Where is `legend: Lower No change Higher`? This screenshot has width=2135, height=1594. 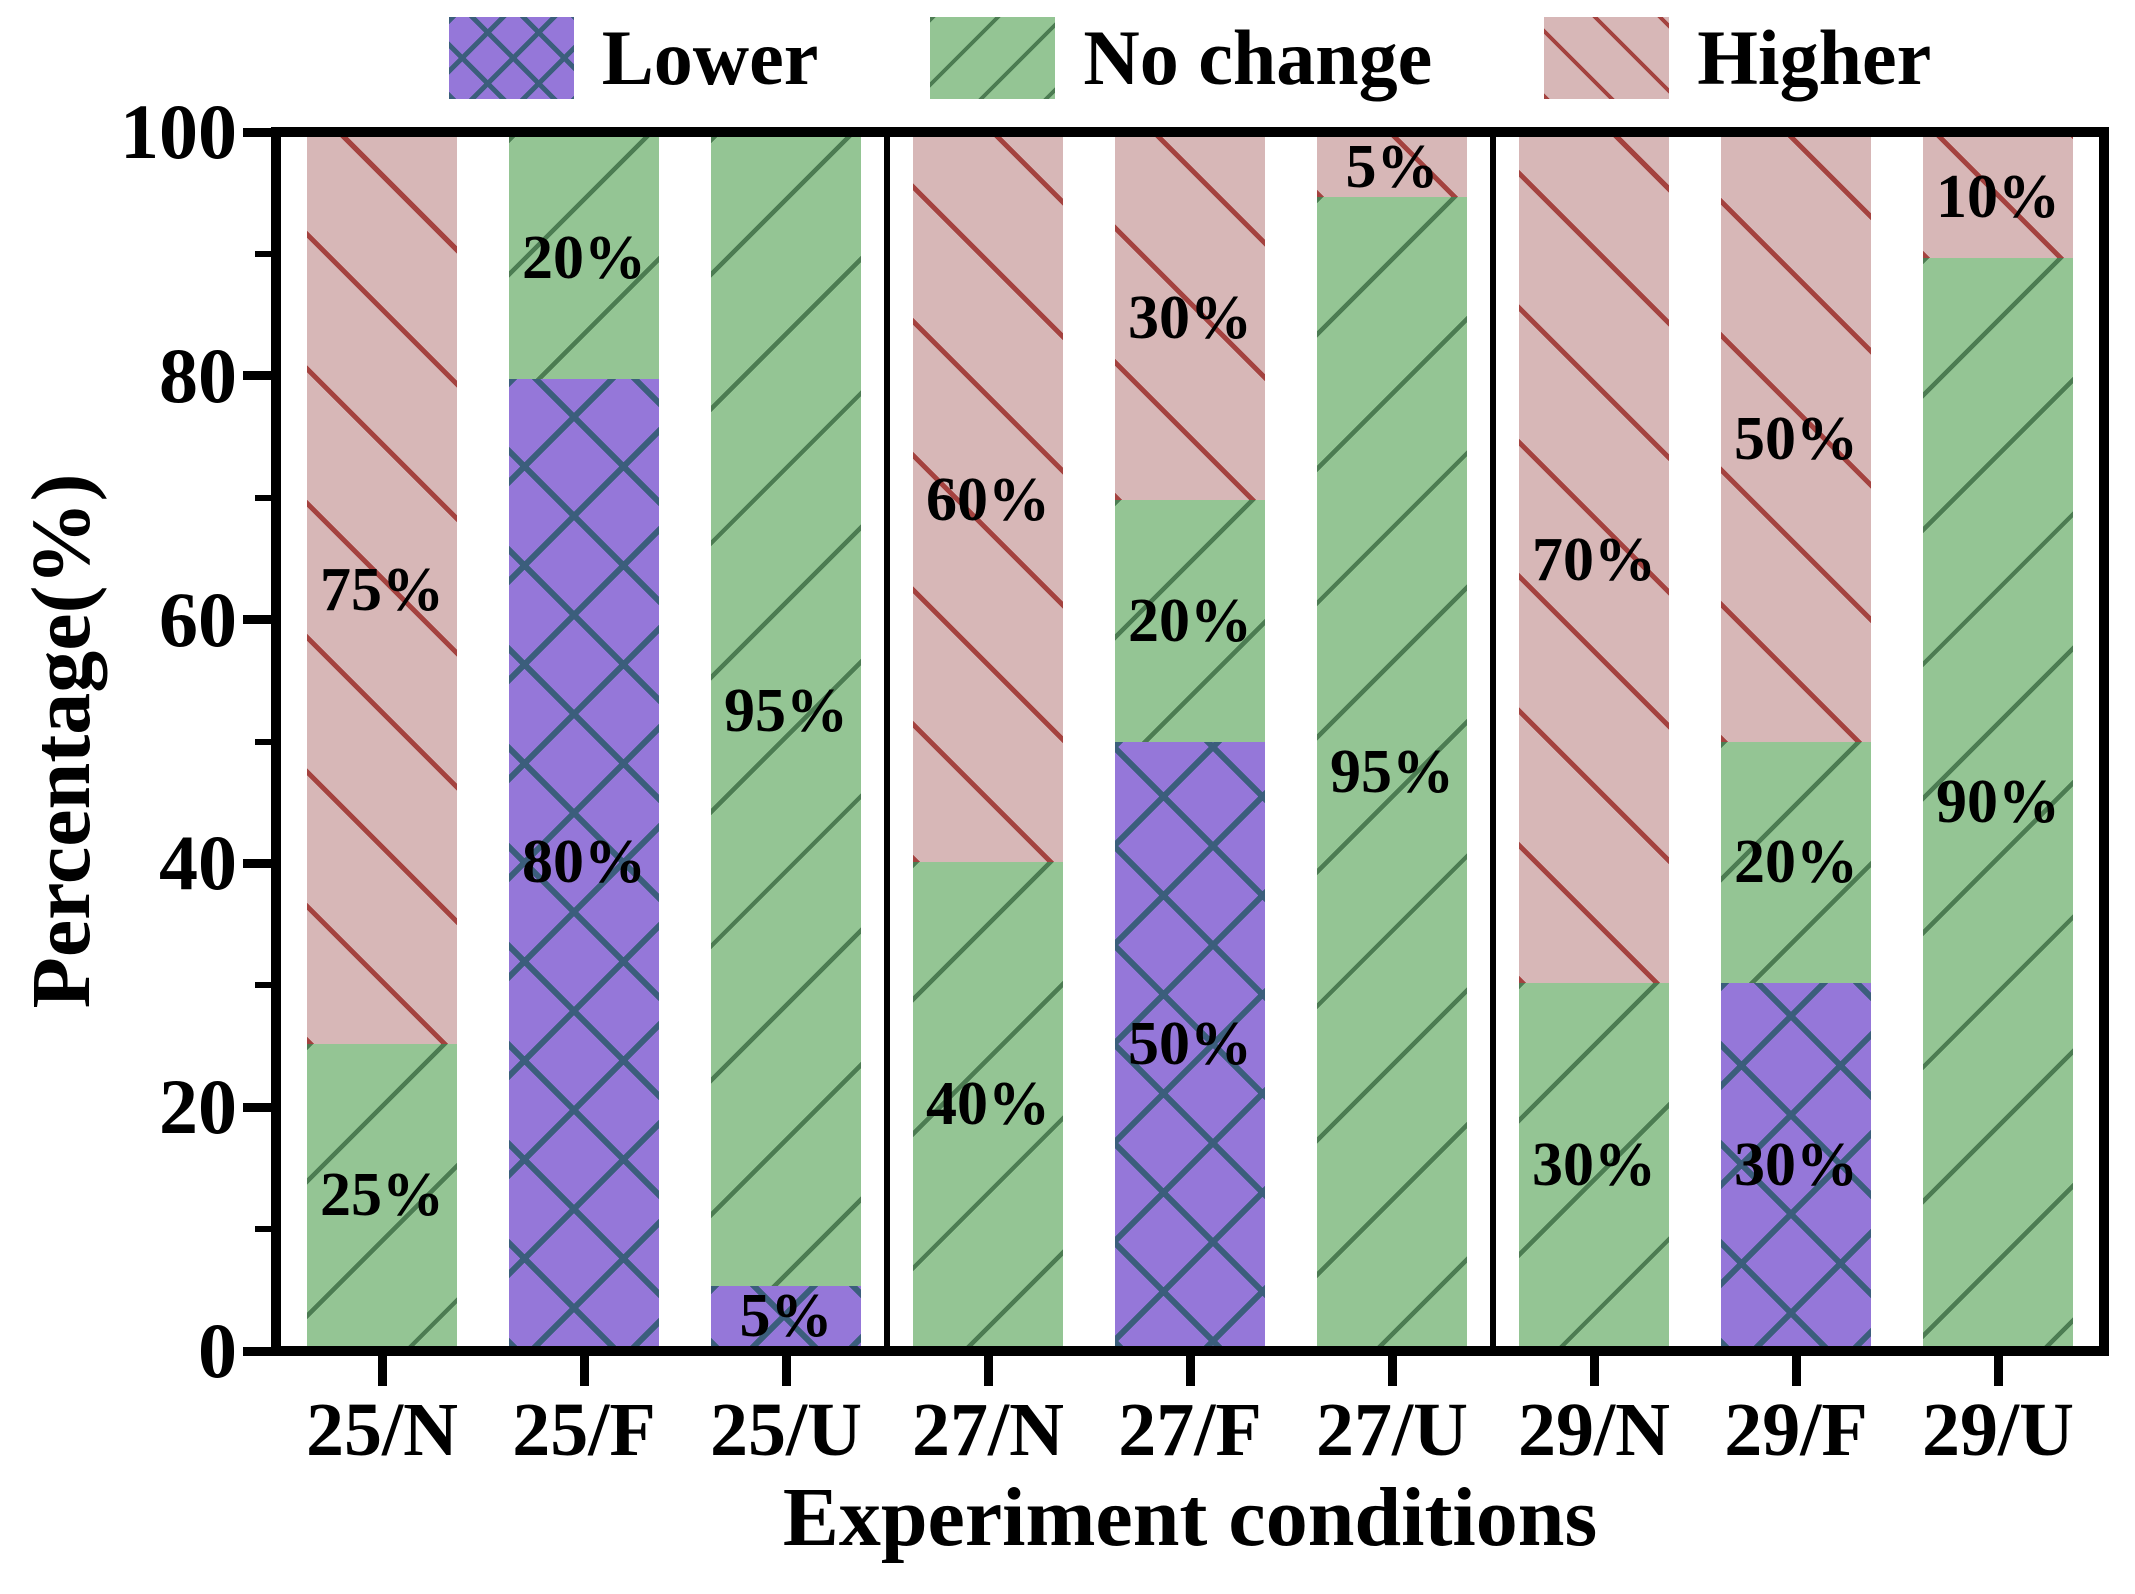 legend: Lower No change Higher is located at coordinates (1190, 58).